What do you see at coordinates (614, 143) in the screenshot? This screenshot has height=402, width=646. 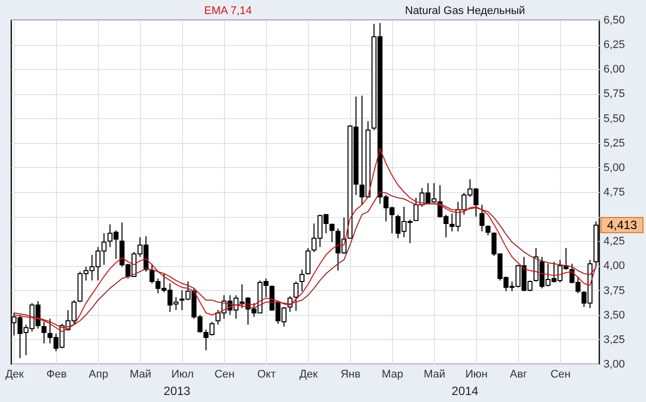 I see `y-tick-label: 5,25` at bounding box center [614, 143].